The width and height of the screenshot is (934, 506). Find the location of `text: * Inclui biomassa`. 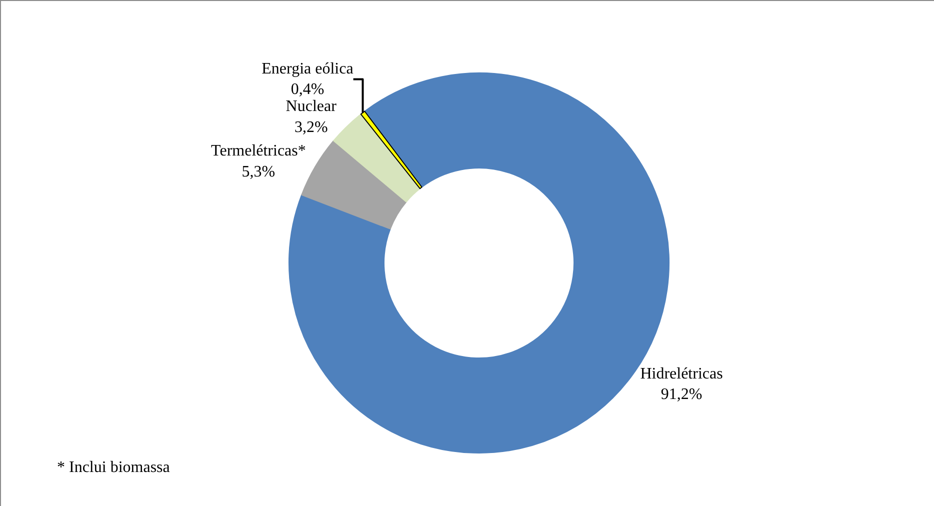

text: * Inclui biomassa is located at coordinates (113, 467).